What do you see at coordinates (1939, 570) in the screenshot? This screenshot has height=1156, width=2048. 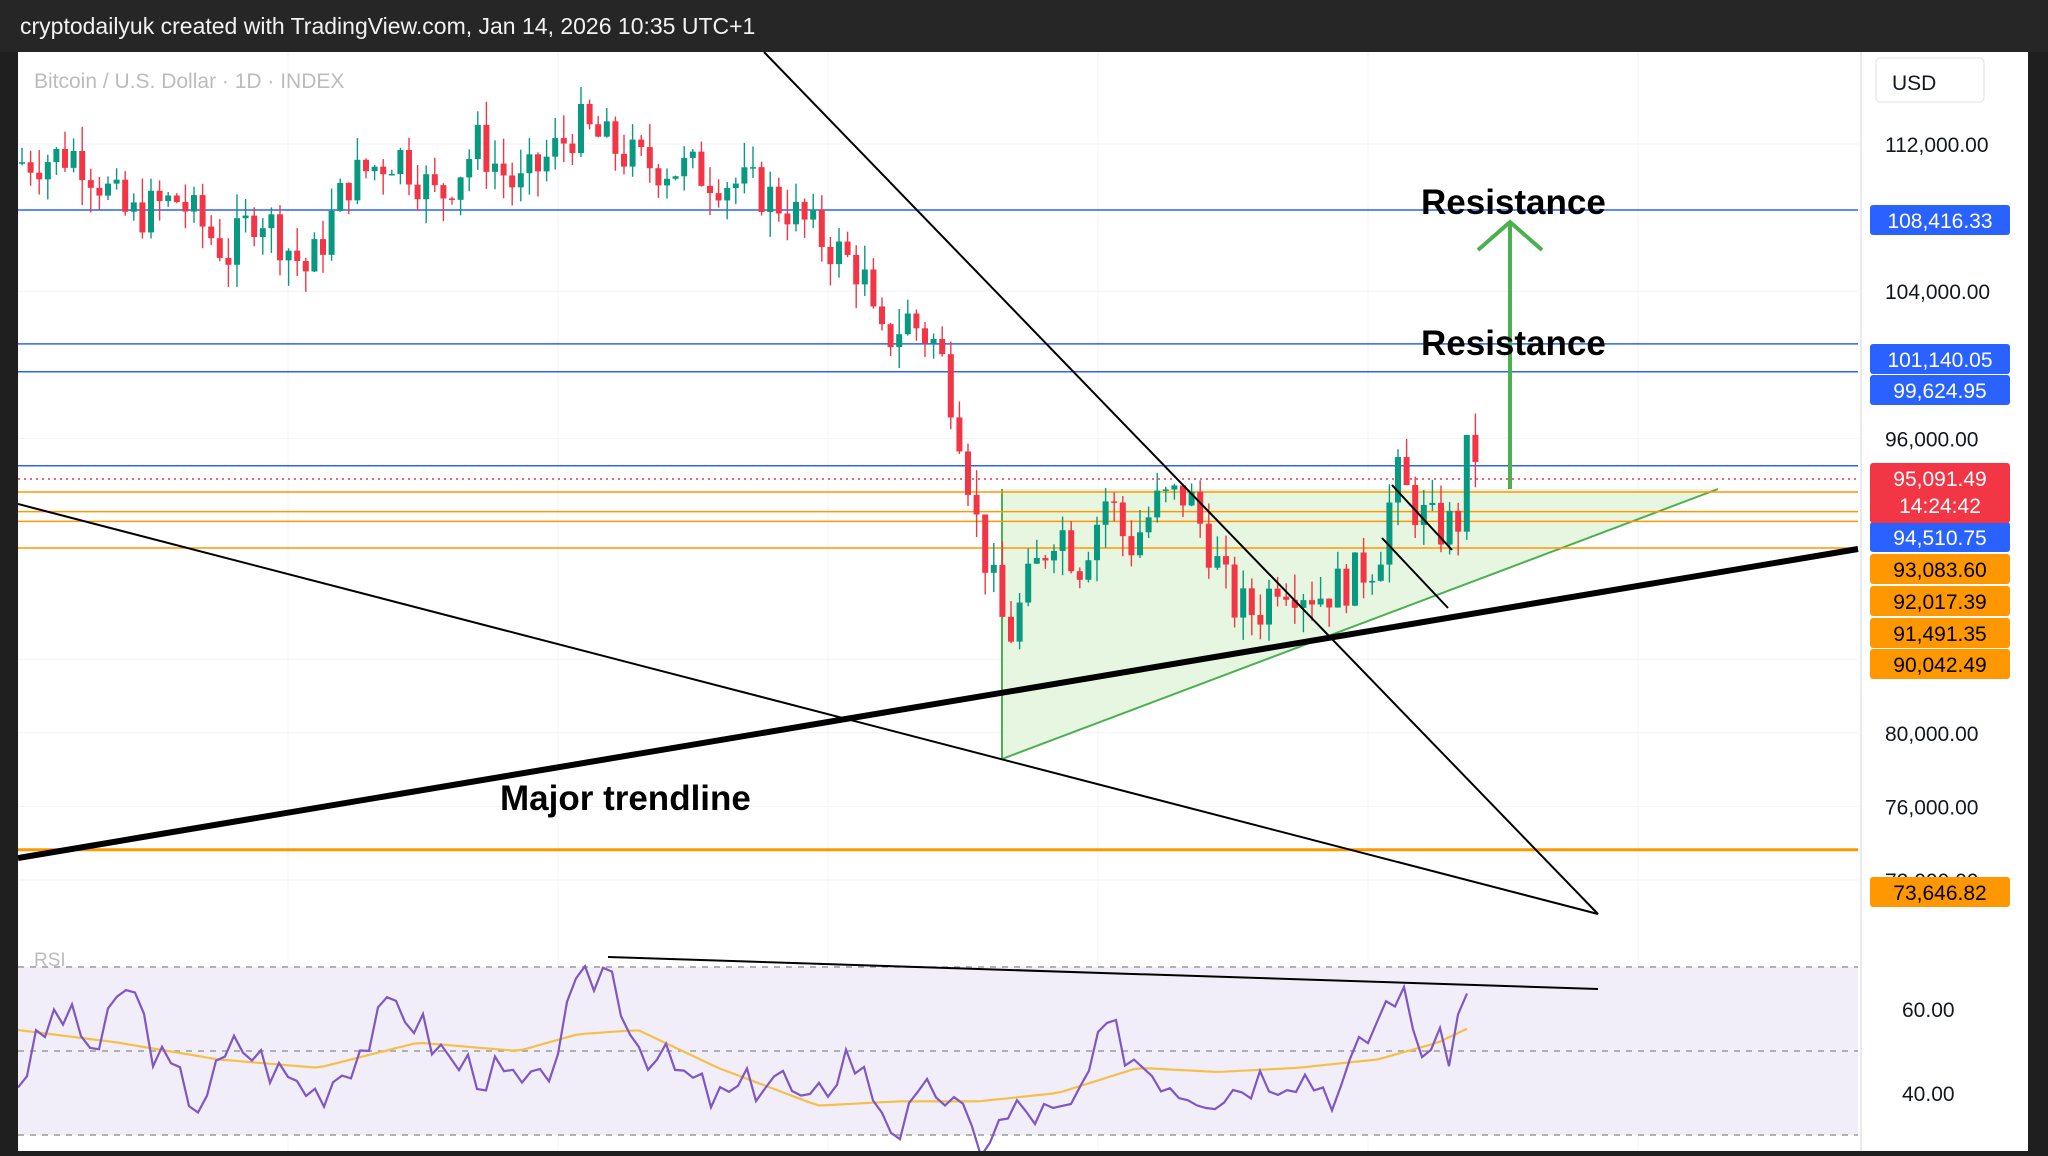 I see `price-label-4: 93,083.60` at bounding box center [1939, 570].